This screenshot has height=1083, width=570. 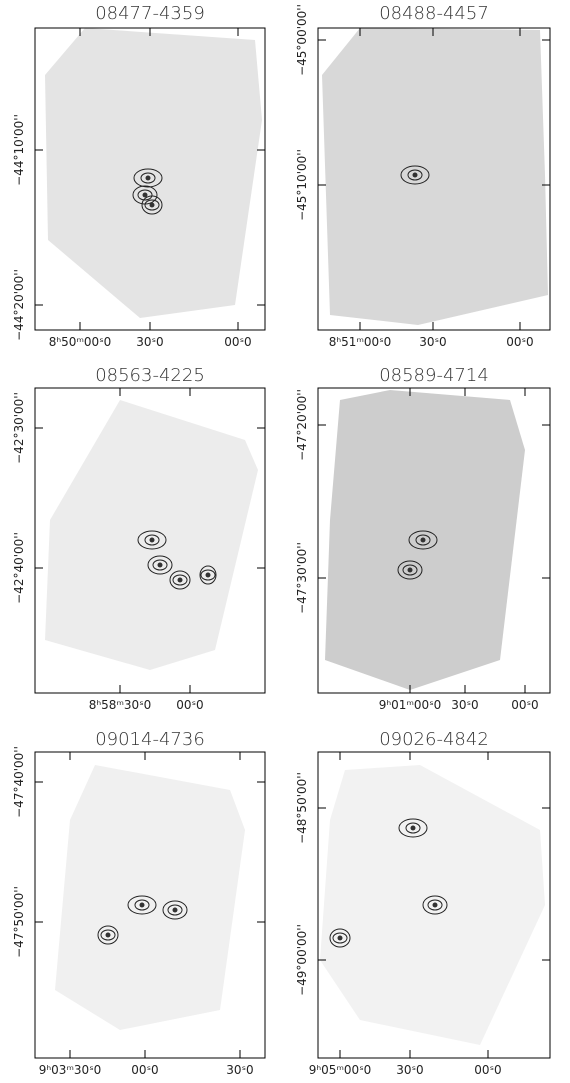 What do you see at coordinates (340, 1070) in the screenshot?
I see `x-tick-label: 9ʰ05ᵐ00ˢ0` at bounding box center [340, 1070].